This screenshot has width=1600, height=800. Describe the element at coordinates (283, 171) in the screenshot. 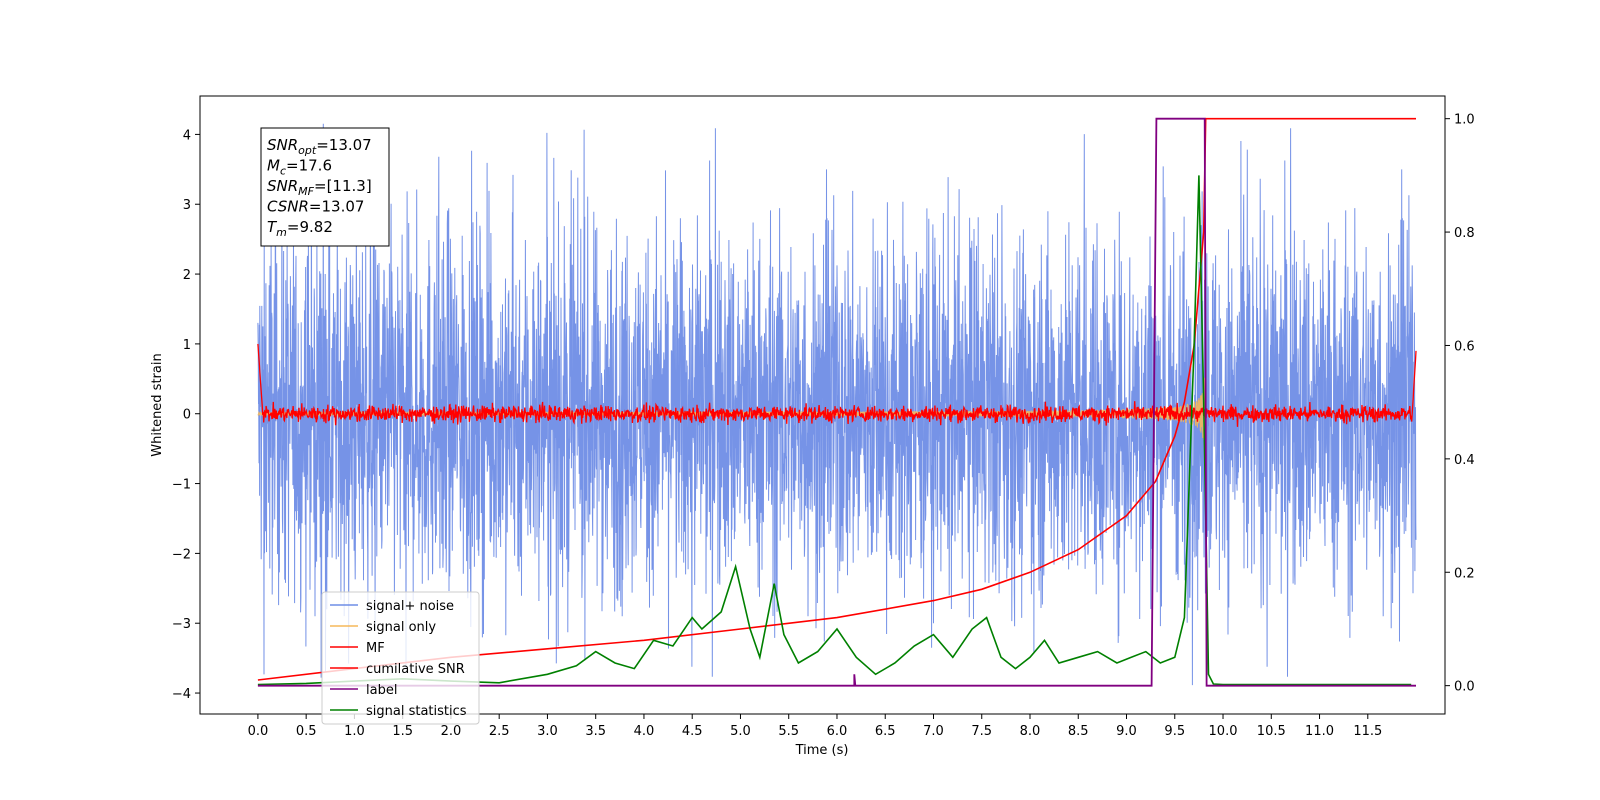

I see `annotation-subscript: c` at that location.